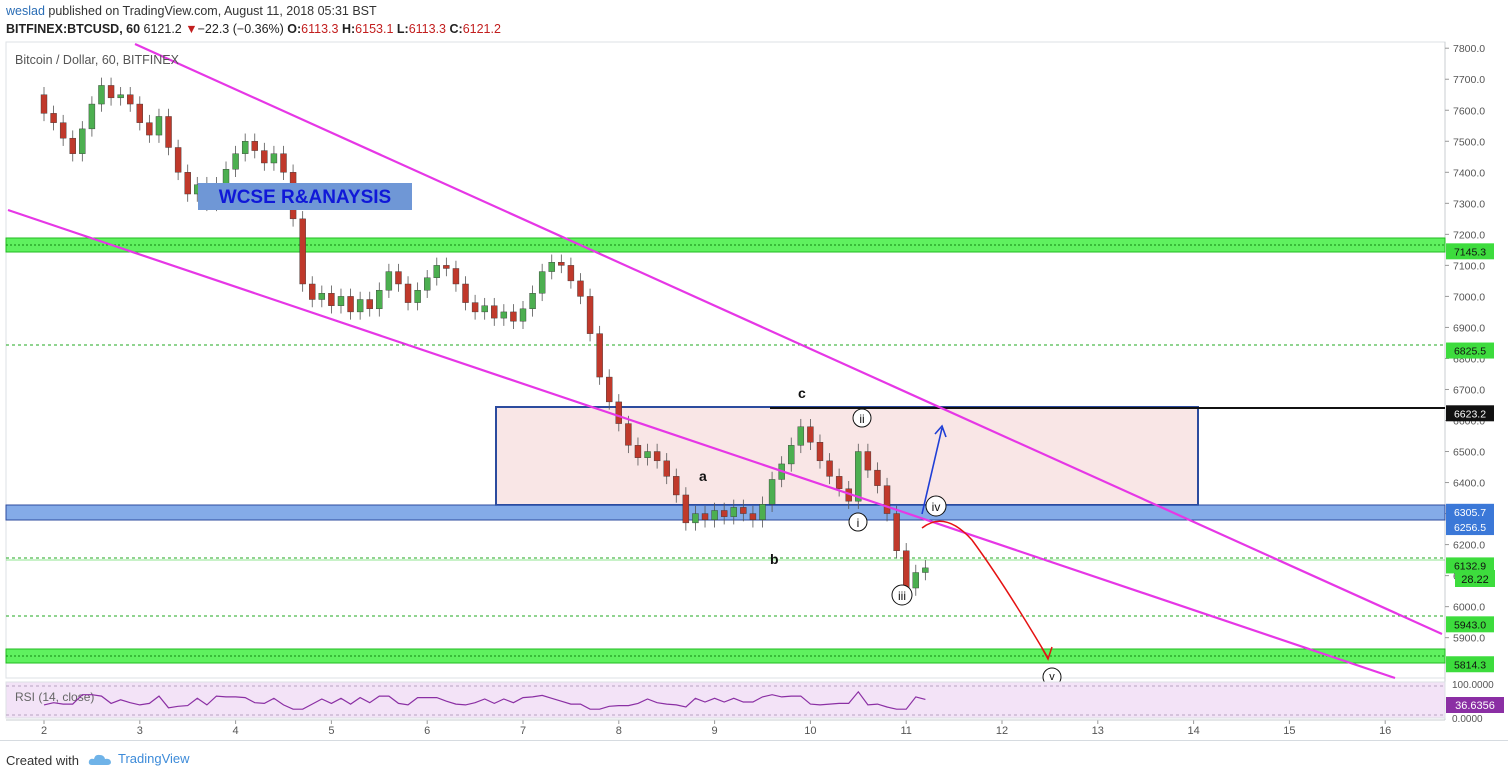 The width and height of the screenshot is (1508, 778). Describe the element at coordinates (1473, 685) in the screenshot. I see `rsi-tick-100: 100.0000` at that location.